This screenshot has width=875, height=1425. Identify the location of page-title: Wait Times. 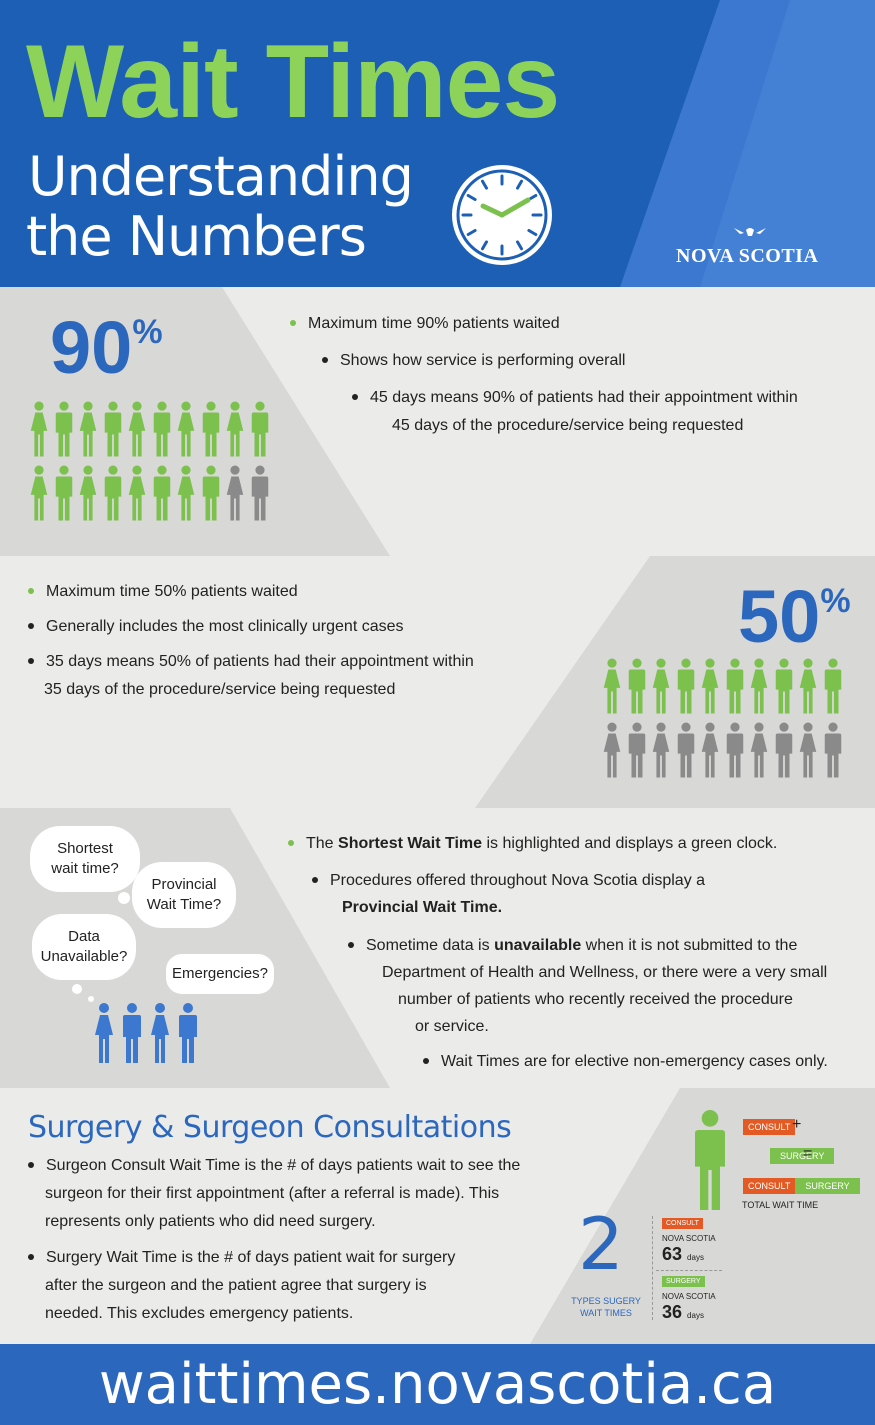
(293, 82).